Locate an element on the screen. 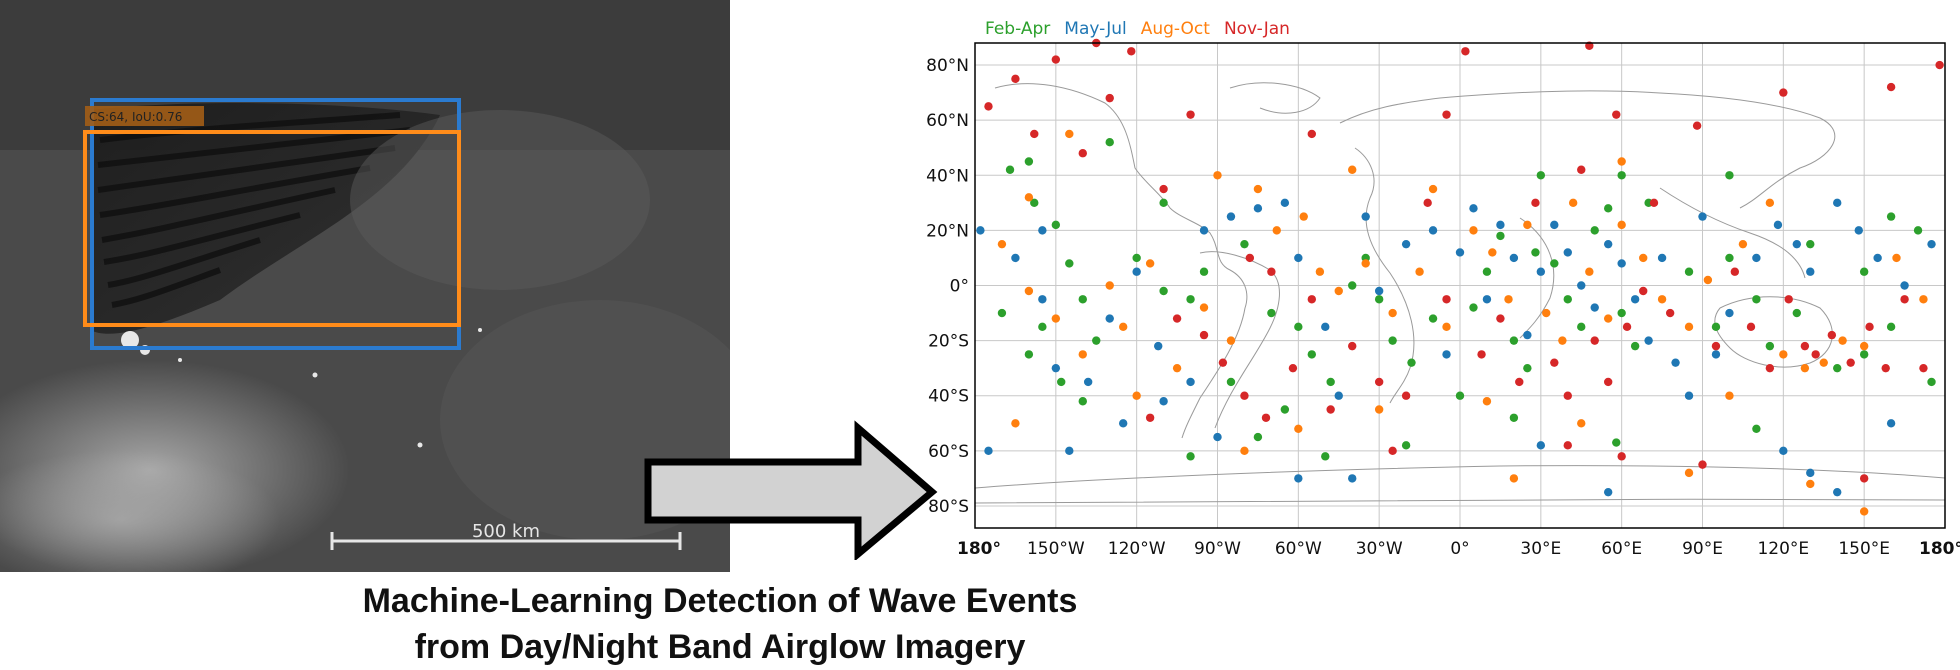 Image resolution: width=1960 pixels, height=670 pixels. cloud-lower is located at coordinates (140, 511).